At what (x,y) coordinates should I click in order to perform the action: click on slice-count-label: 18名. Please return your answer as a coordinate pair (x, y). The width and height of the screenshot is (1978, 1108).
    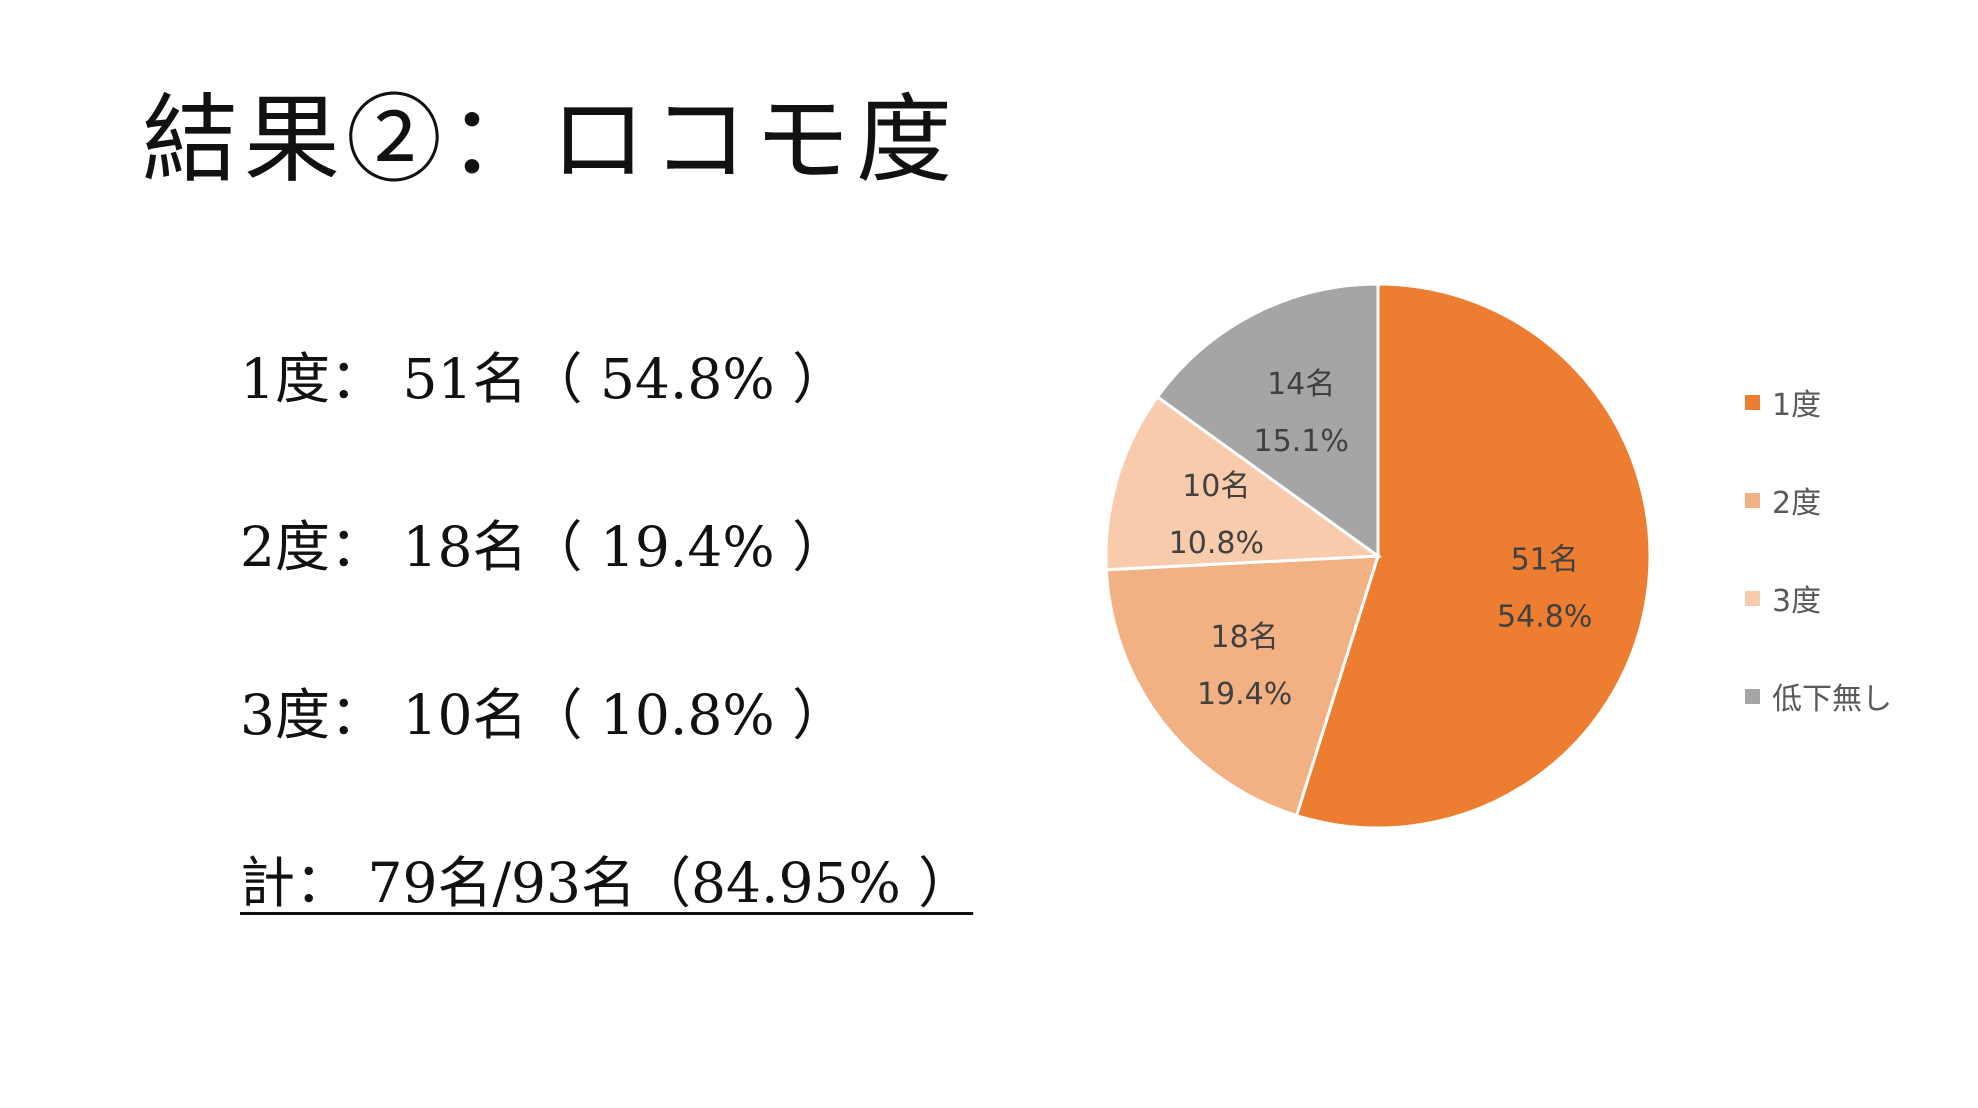
    Looking at the image, I should click on (1245, 637).